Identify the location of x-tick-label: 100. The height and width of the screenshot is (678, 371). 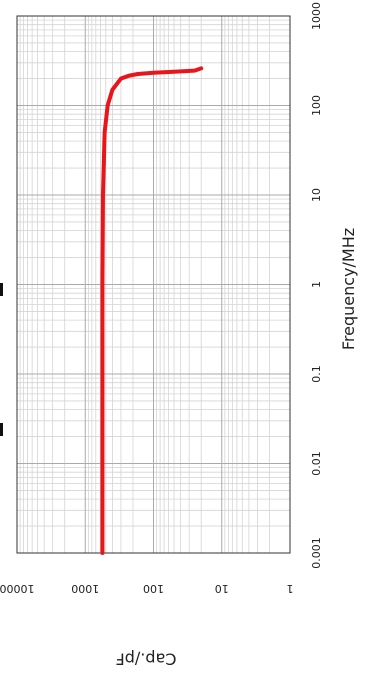
(316, 105).